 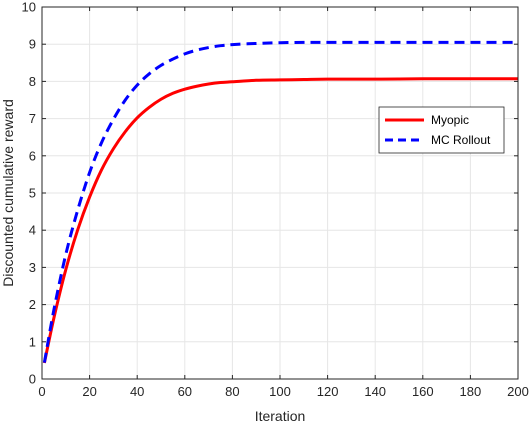 I want to click on y-tick-label: 5, so click(x=32, y=193).